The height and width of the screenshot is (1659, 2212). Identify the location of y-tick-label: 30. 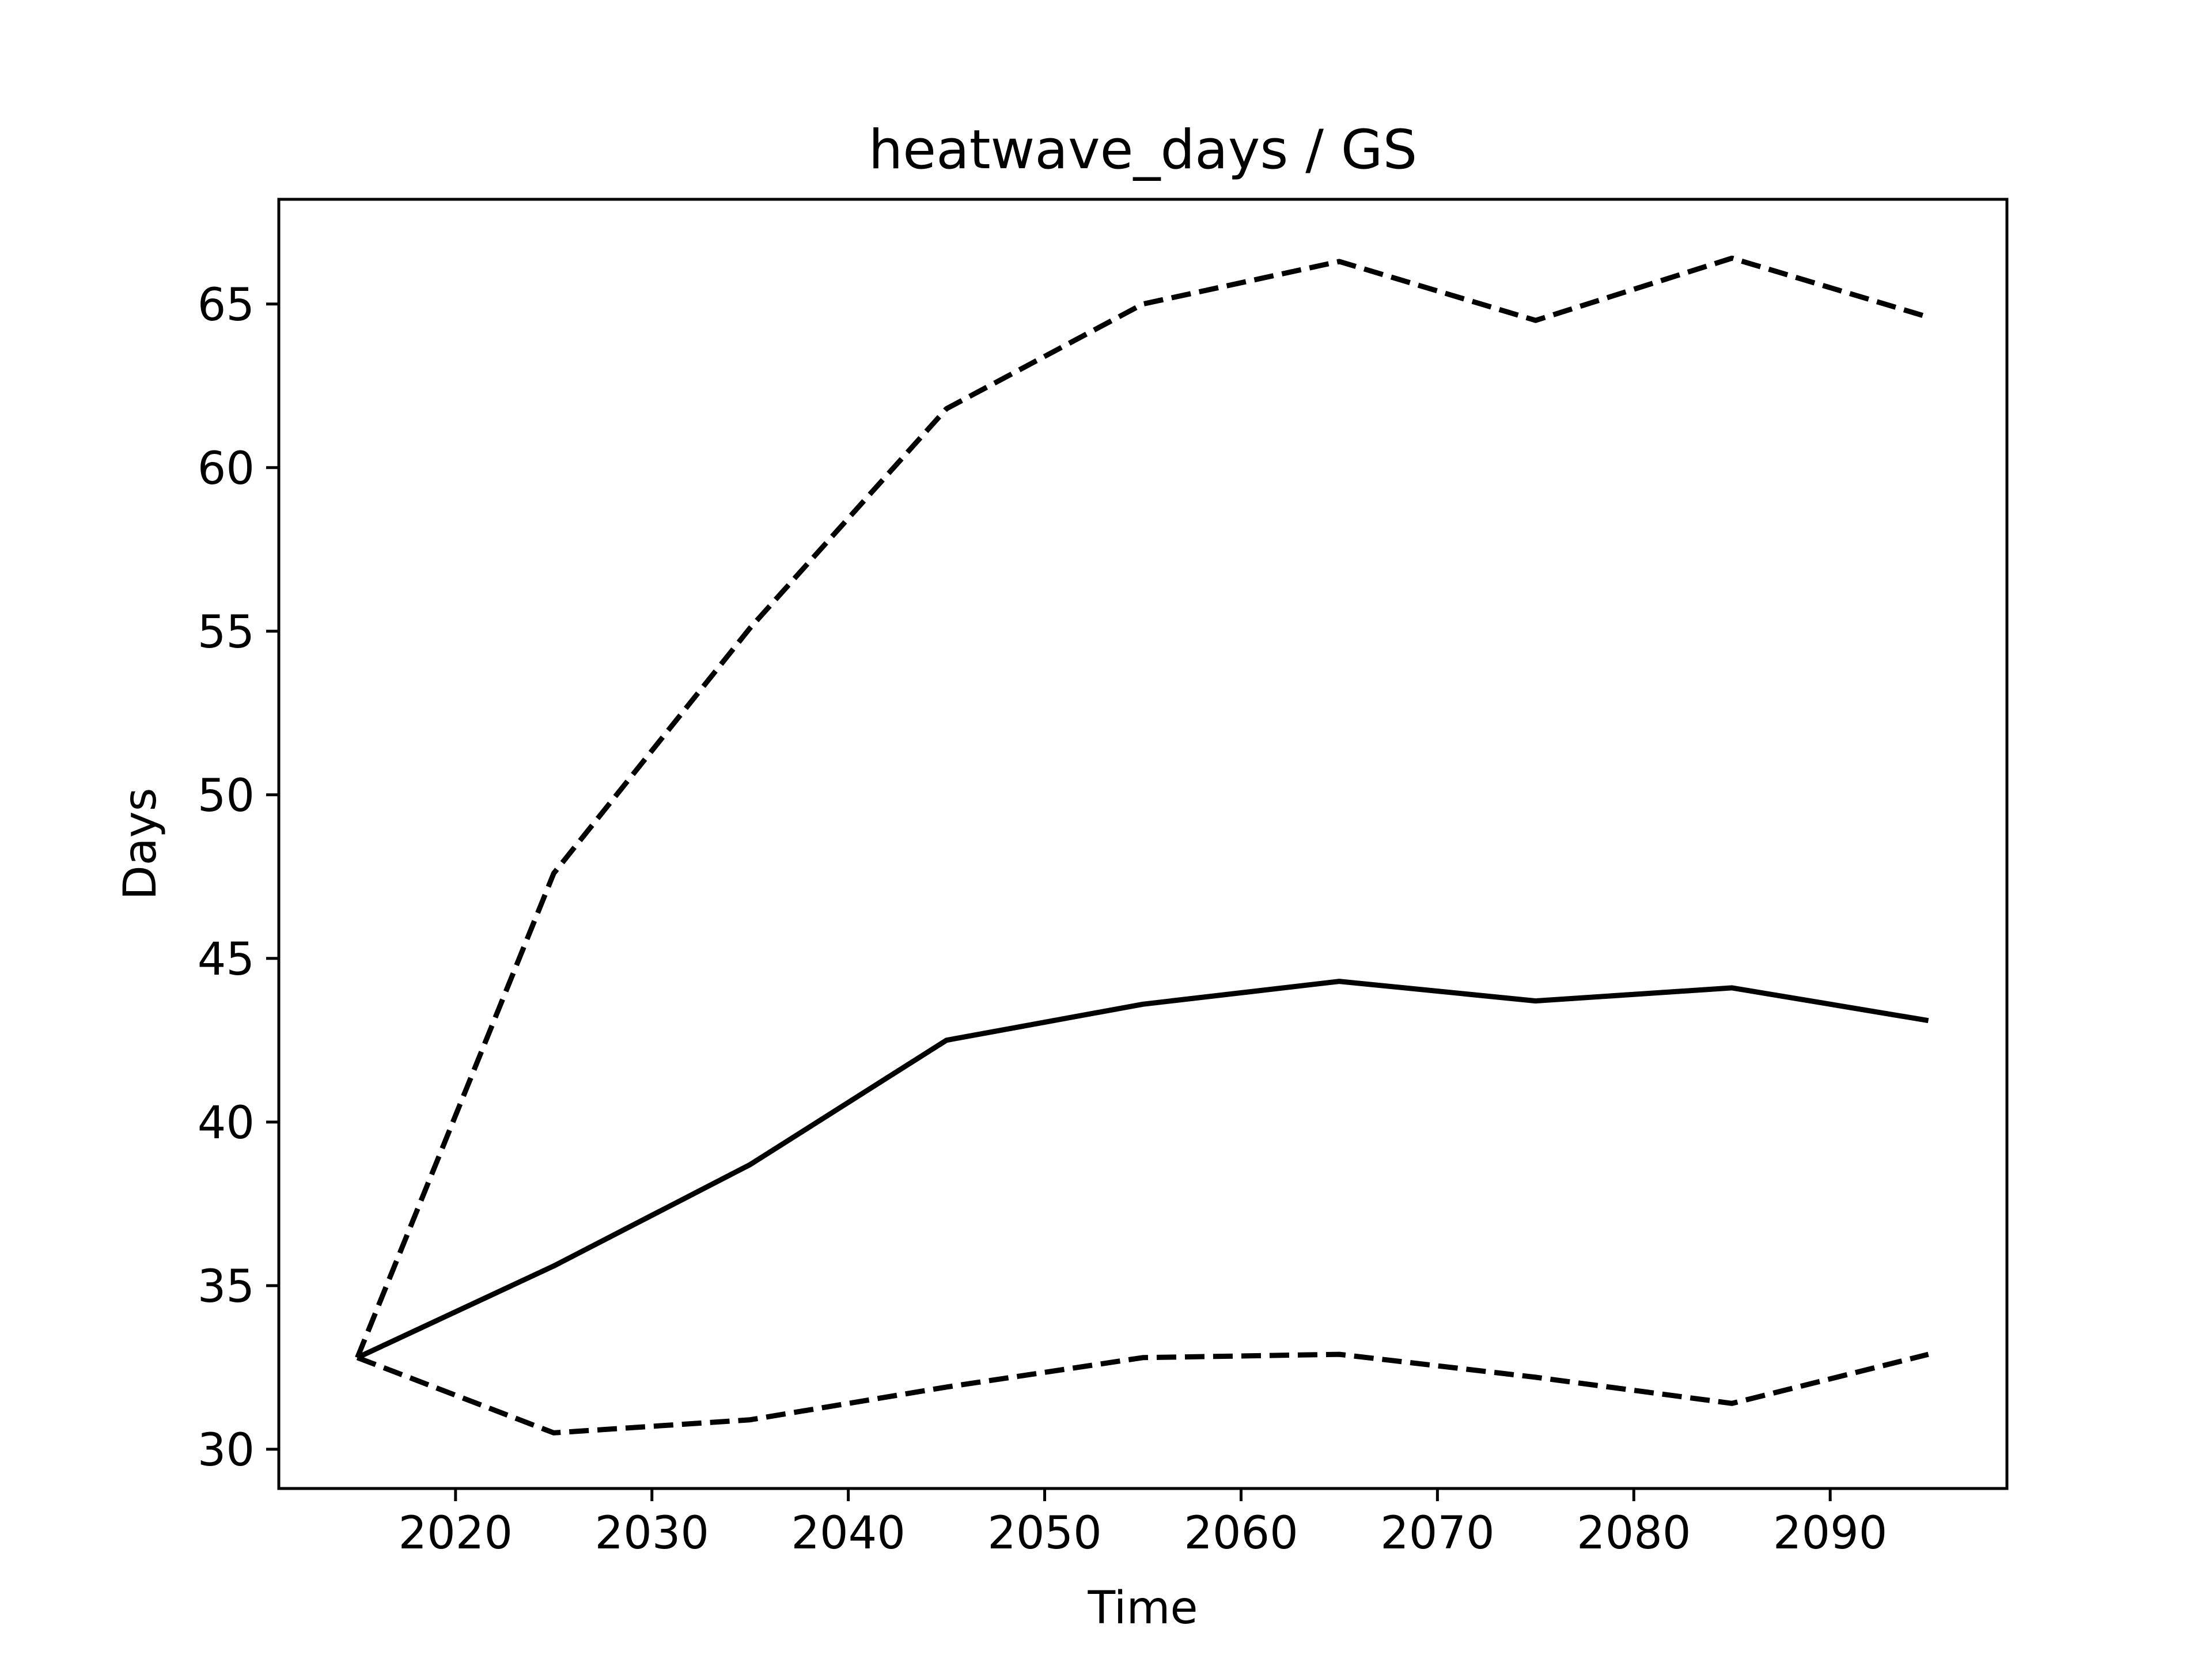
(226, 1450).